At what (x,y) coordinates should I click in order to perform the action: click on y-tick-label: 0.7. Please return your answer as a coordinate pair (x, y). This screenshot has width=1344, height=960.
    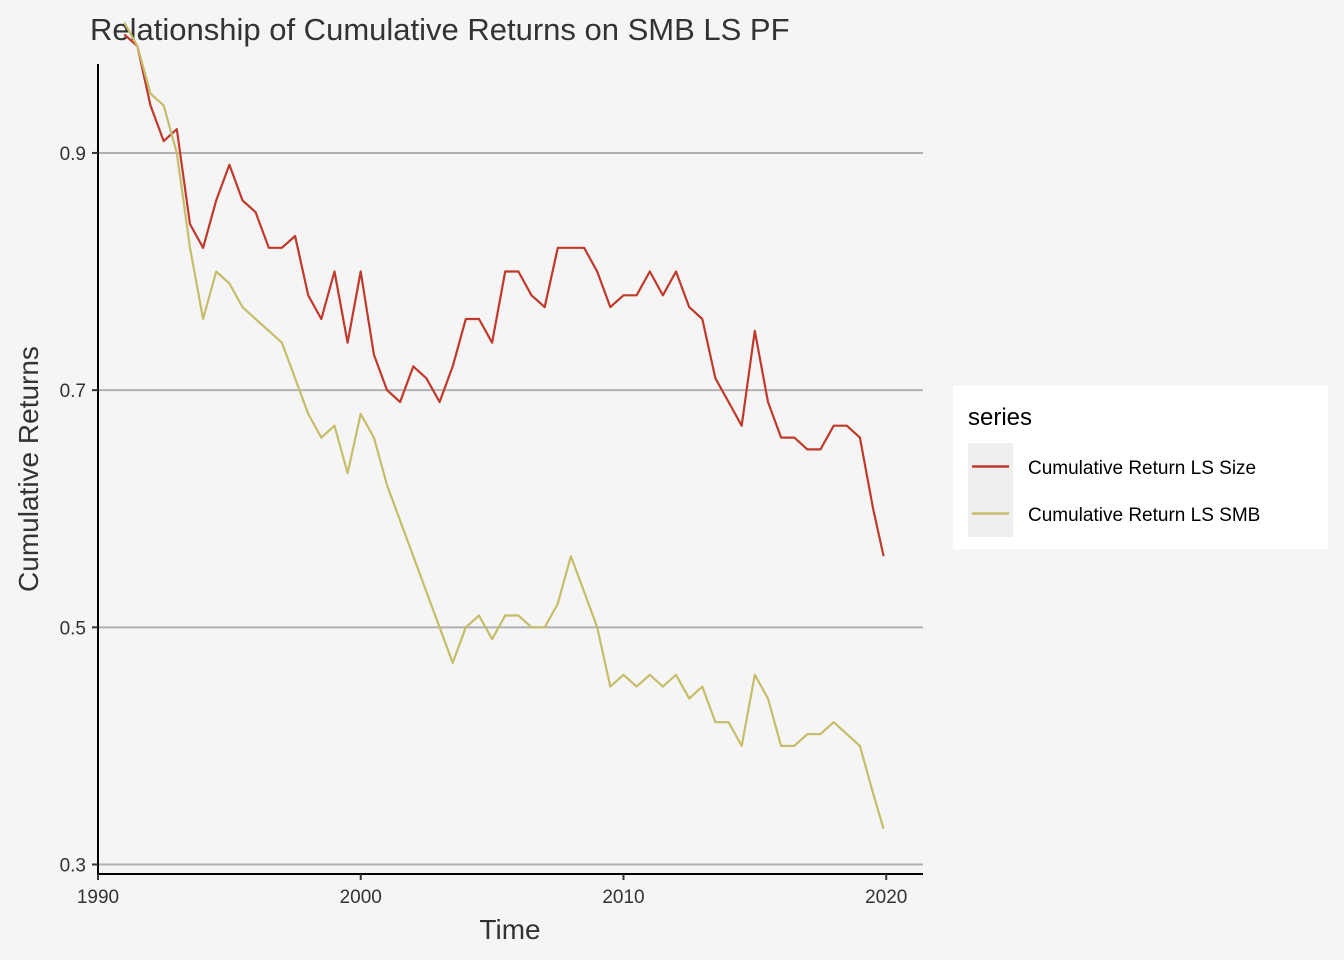
    Looking at the image, I should click on (73, 391).